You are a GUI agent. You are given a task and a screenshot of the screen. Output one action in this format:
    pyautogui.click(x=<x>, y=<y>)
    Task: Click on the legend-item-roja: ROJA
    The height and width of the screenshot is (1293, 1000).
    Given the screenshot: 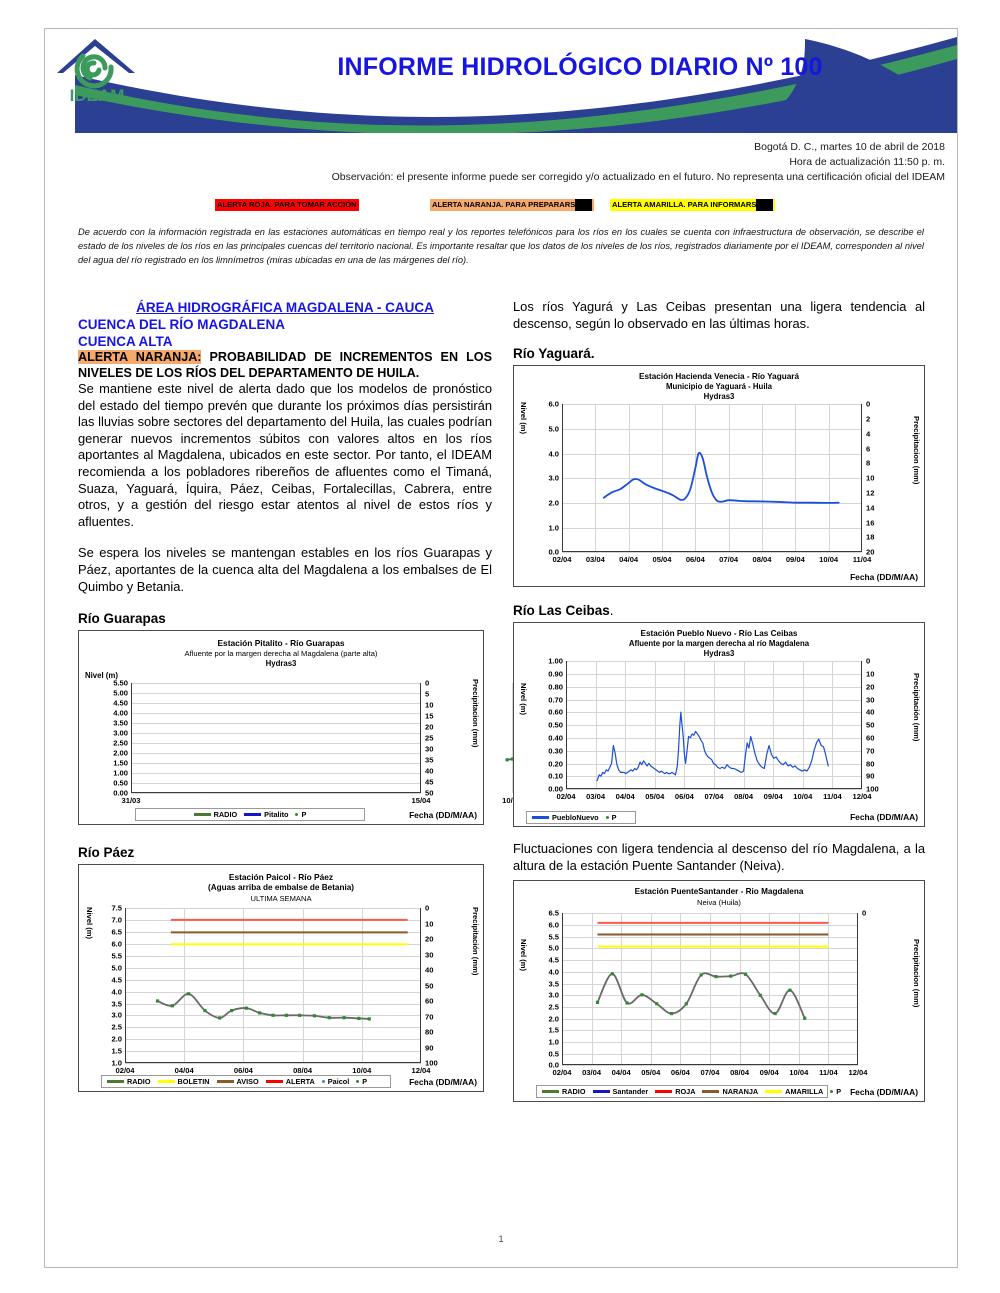 What is the action you would take?
    pyautogui.click(x=675, y=1091)
    